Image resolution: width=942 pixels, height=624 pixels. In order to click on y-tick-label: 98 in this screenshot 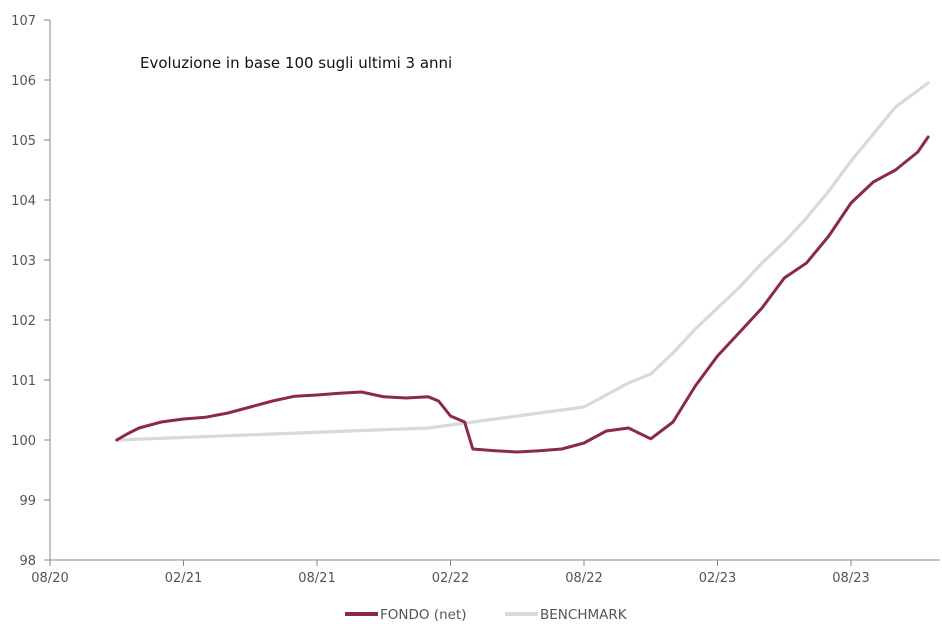, I will do `click(27, 561)`.